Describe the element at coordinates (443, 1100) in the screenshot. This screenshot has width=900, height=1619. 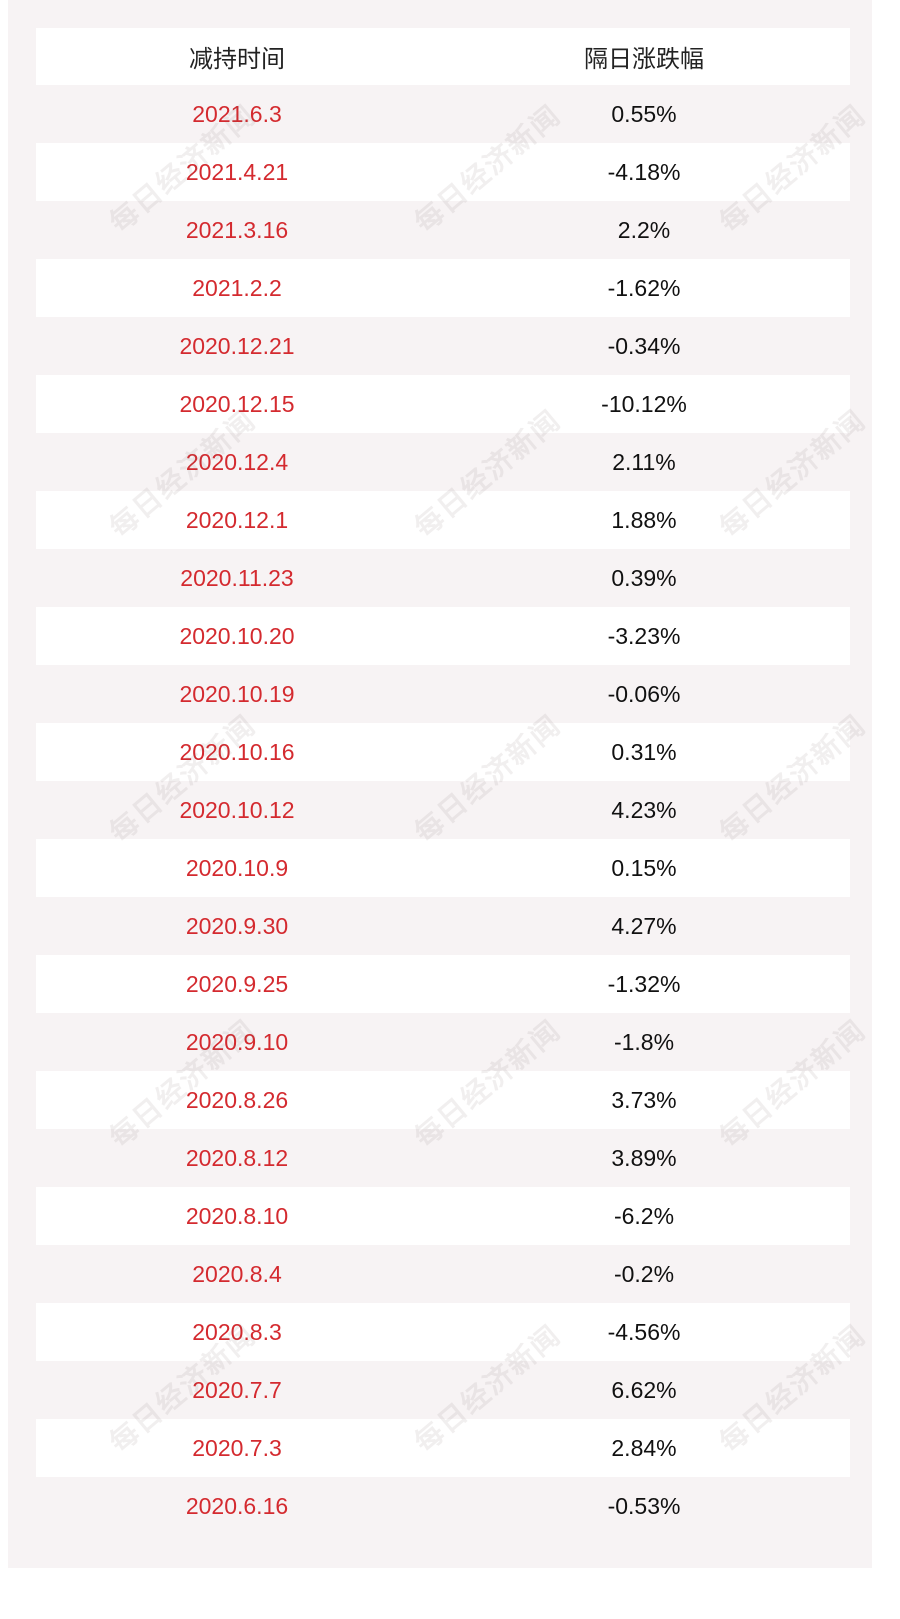
I see `table-row: 2020.8.26 3.73%` at that location.